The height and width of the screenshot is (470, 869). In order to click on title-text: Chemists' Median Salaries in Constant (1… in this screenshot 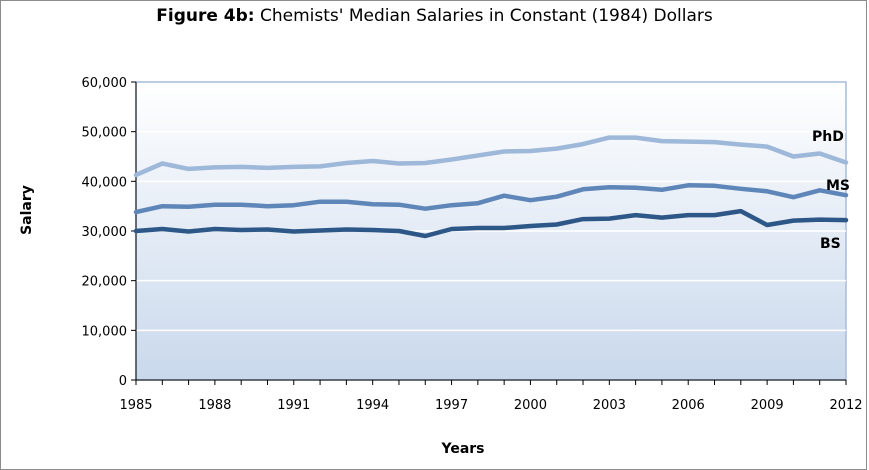, I will do `click(483, 16)`.